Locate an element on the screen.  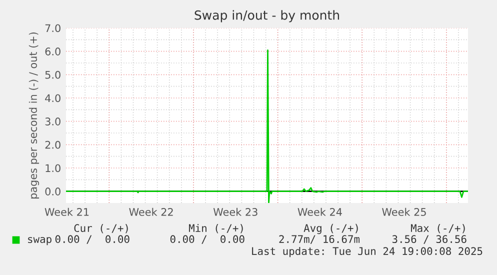
text: Cur (-/+) is located at coordinates (101, 229).